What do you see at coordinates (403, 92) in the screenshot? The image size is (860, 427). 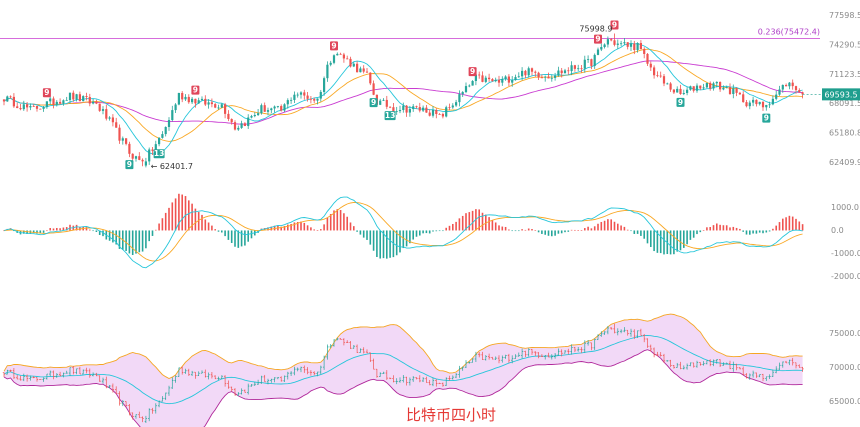 I see `ma-slow-line` at bounding box center [403, 92].